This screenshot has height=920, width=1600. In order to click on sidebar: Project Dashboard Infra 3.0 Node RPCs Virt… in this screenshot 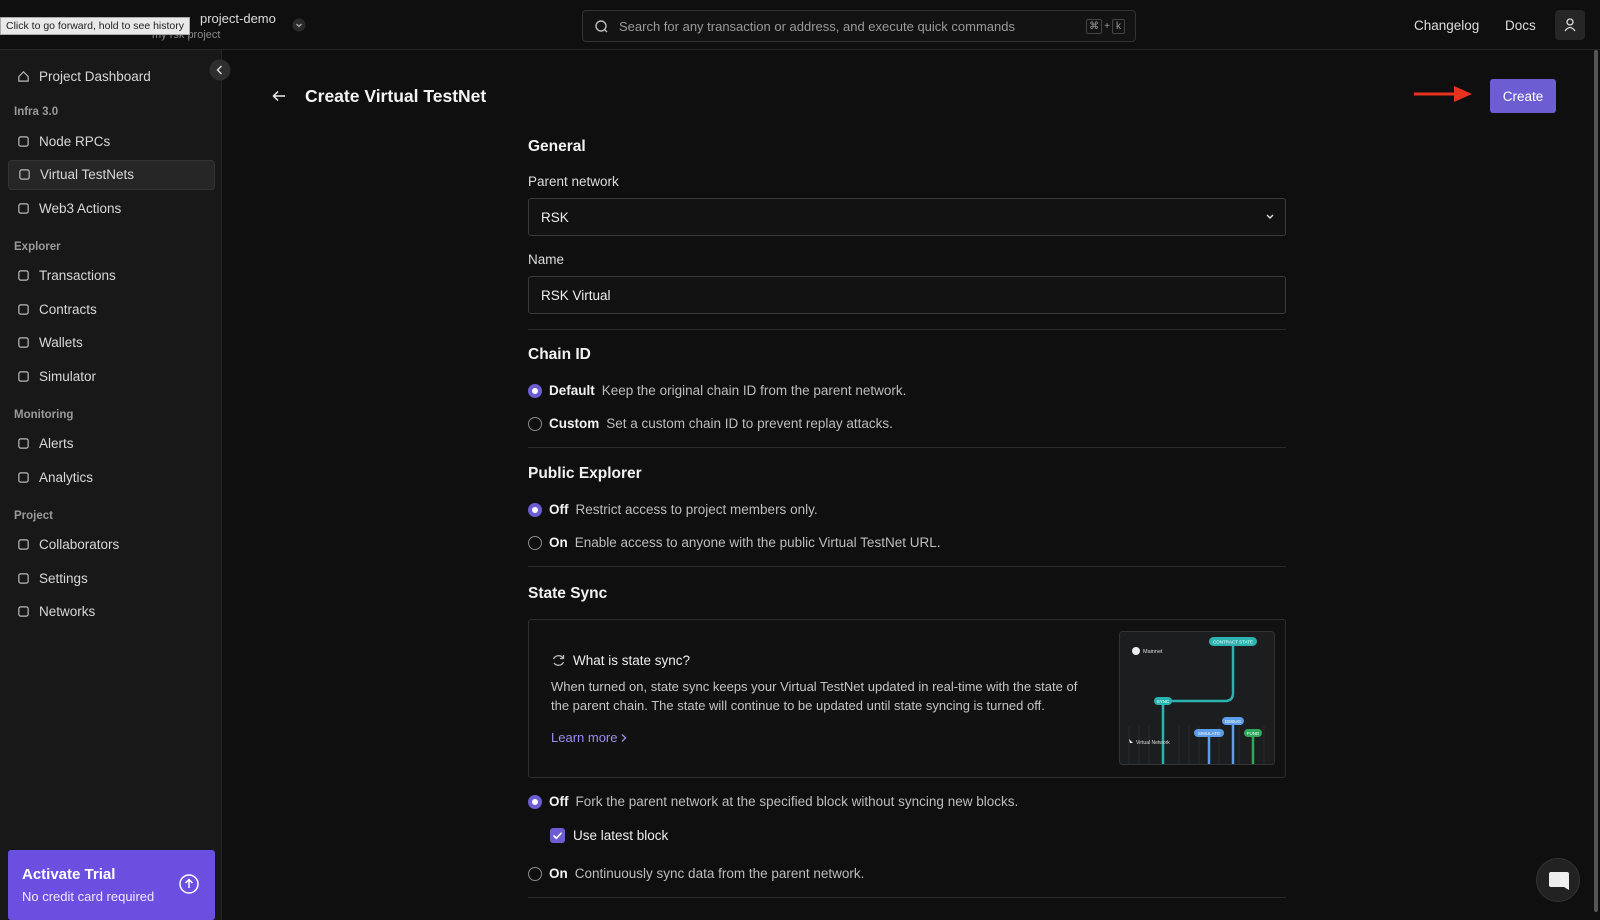, I will do `click(115, 485)`.